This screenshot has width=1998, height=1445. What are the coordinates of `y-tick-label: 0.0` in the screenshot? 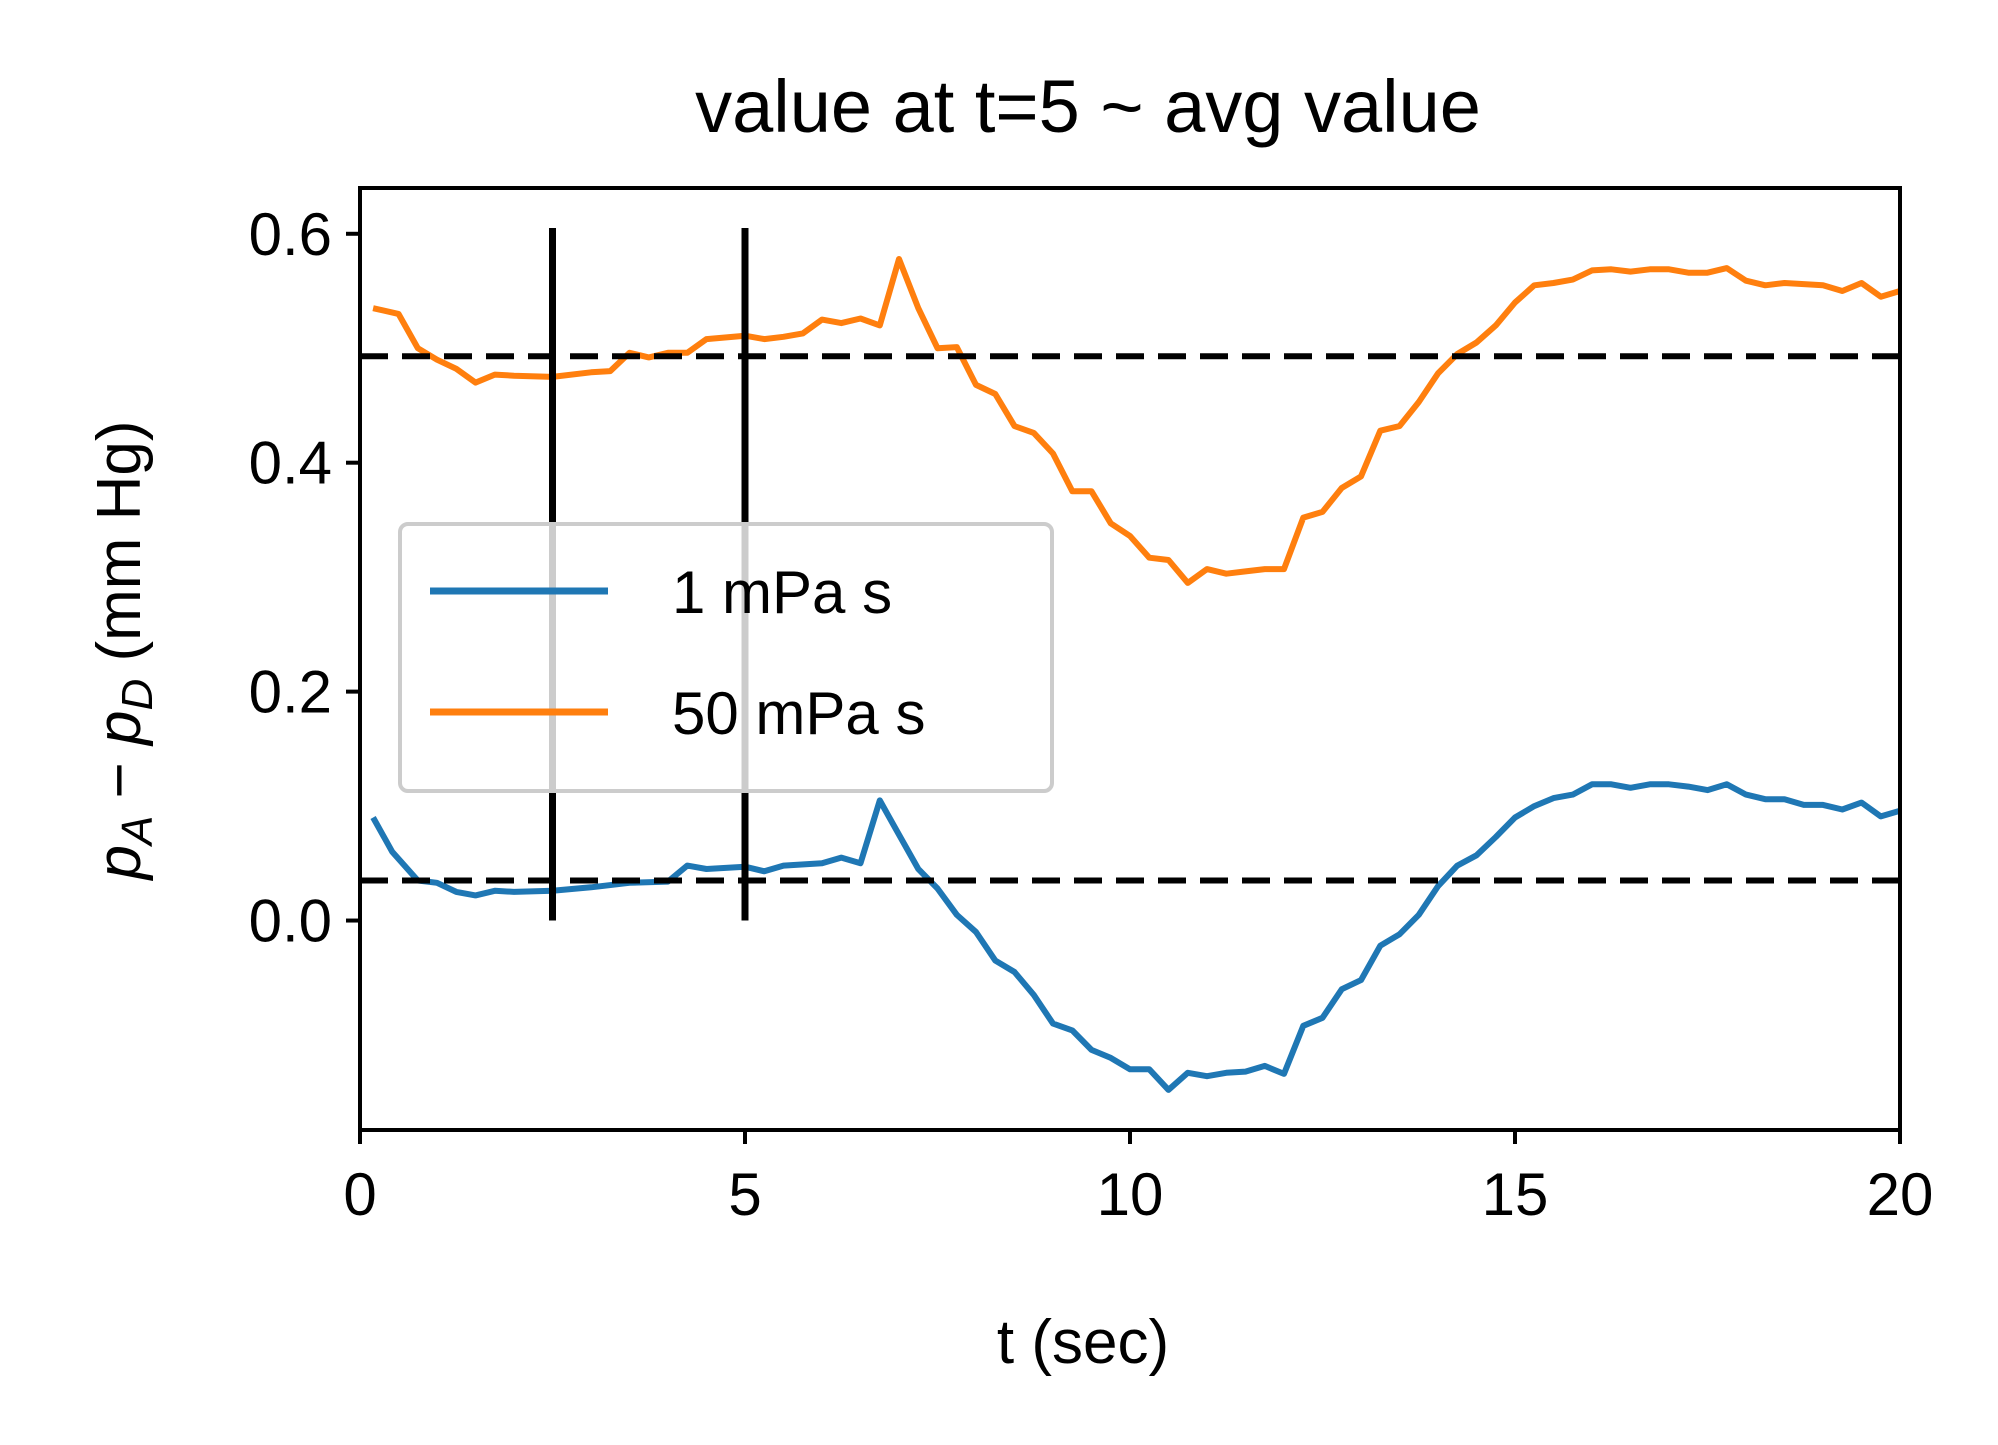 It's located at (290, 921).